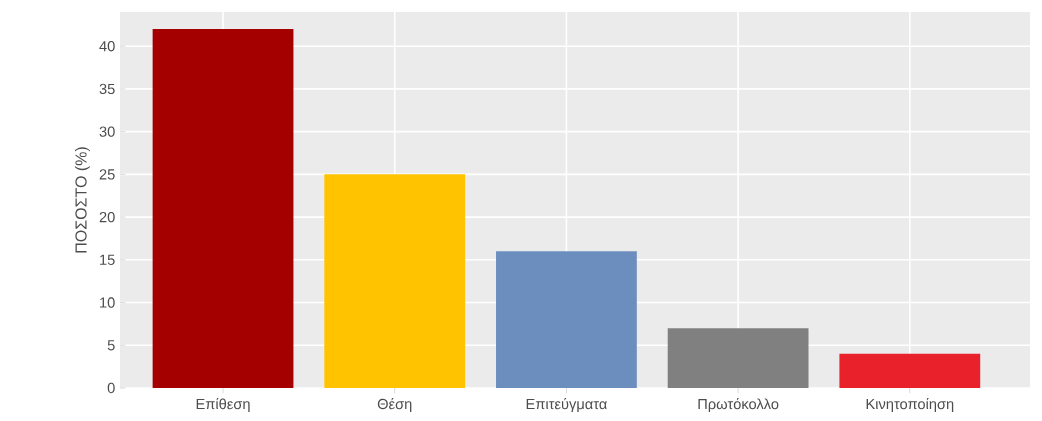 The width and height of the screenshot is (1042, 421). What do you see at coordinates (107, 259) in the screenshot?
I see `y-tick-label: 15` at bounding box center [107, 259].